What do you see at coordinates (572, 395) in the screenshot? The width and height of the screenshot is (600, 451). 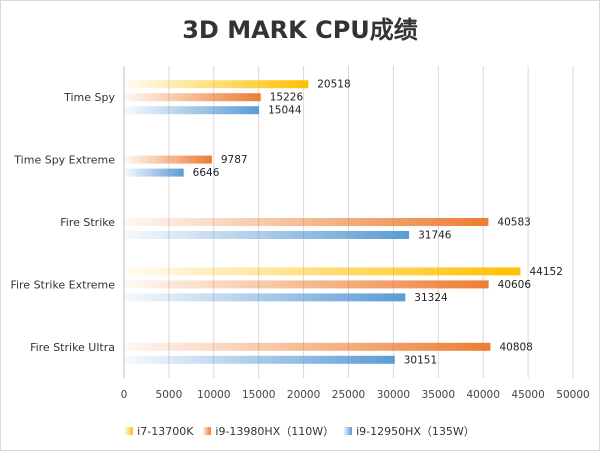 I see `x-tick-label: 50000` at bounding box center [572, 395].